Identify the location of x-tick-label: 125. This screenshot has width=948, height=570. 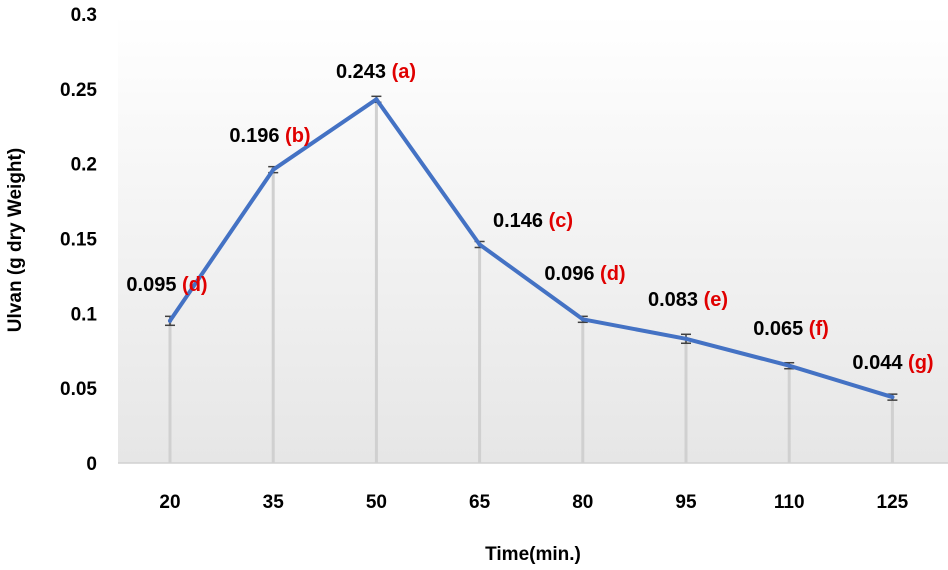
(893, 502).